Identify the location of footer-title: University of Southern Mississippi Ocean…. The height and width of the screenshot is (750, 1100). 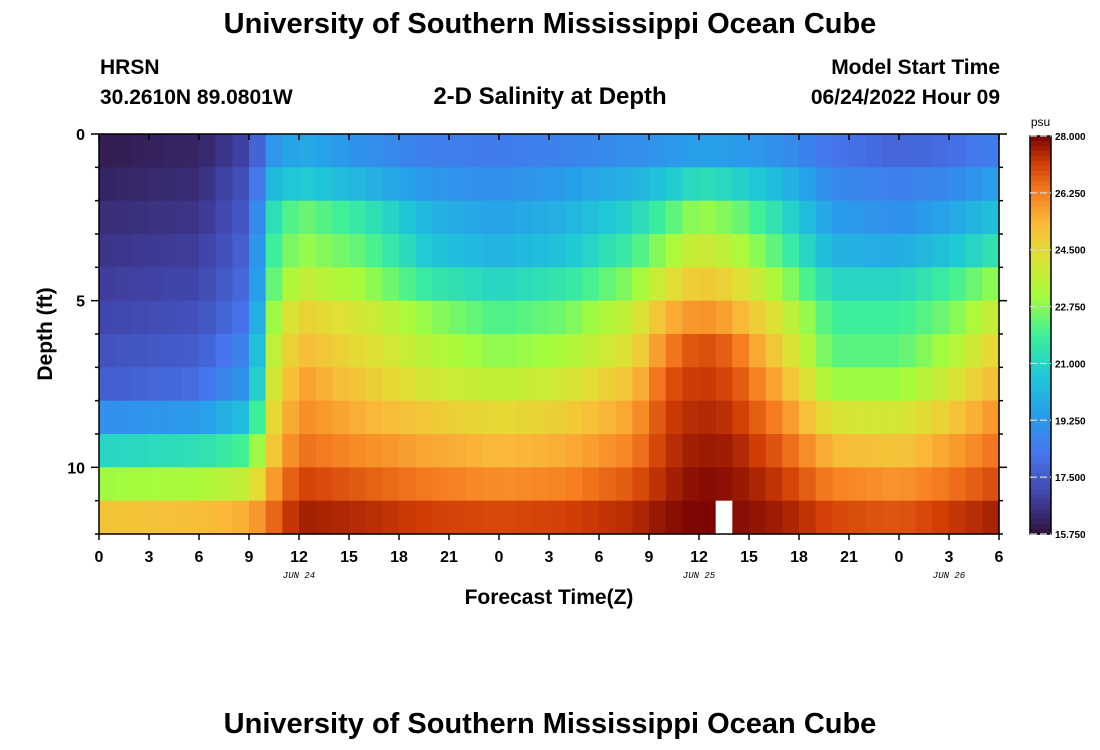
(550, 724).